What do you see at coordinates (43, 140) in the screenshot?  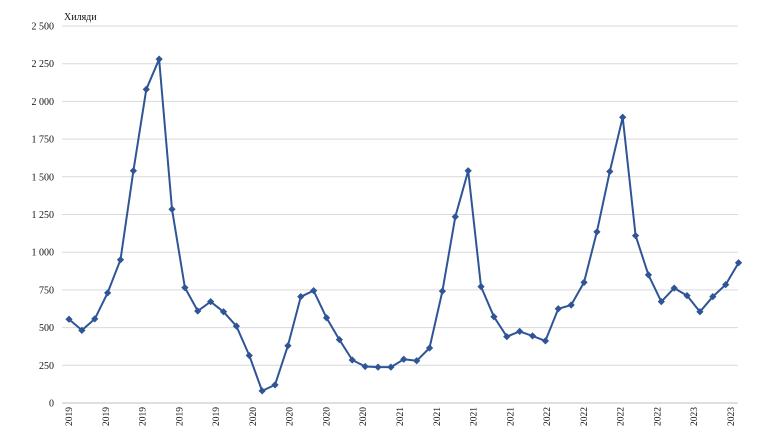 I see `y-tick-label: 1 750` at bounding box center [43, 140].